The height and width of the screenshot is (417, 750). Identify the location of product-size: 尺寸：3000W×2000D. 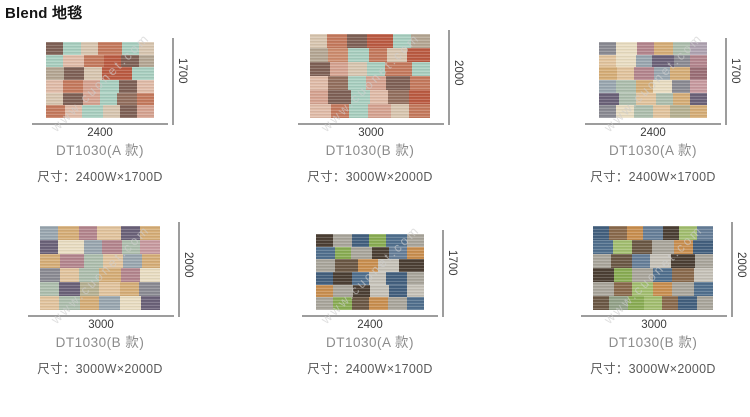
(370, 177).